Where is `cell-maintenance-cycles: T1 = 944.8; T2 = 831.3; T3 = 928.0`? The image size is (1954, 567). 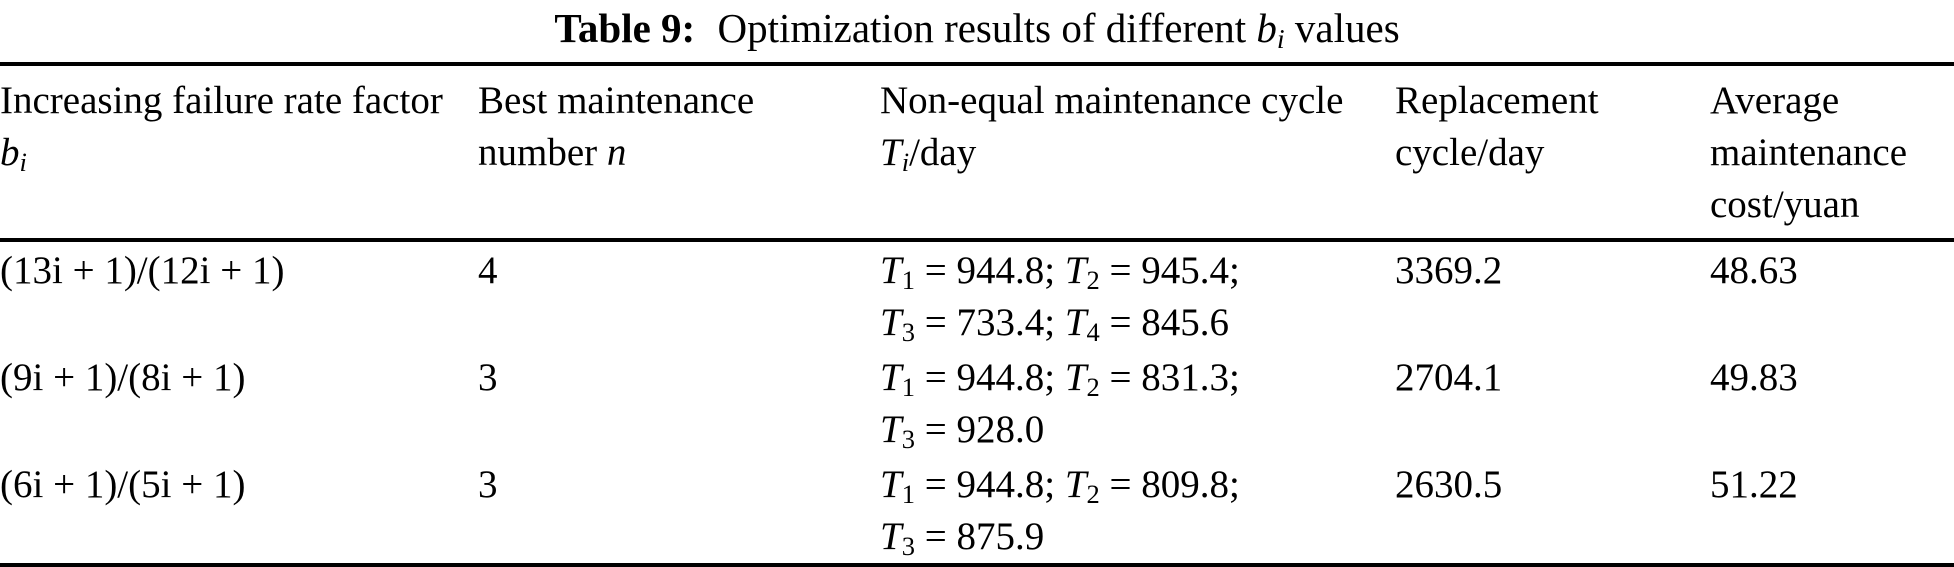 cell-maintenance-cycles: T1 = 944.8; T2 = 831.3; T3 = 928.0 is located at coordinates (1060, 405).